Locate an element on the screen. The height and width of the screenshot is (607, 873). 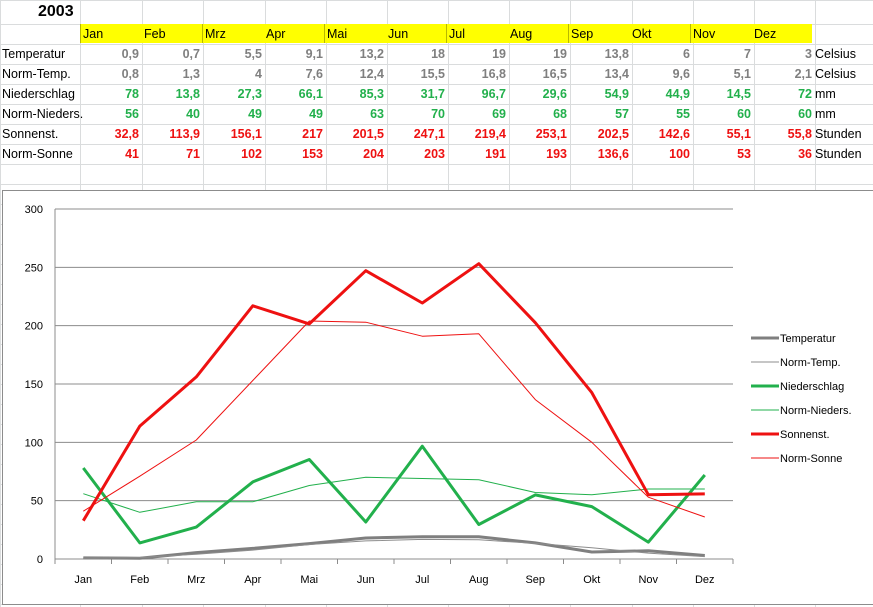
data-cell: 12,4 is located at coordinates (371, 74).